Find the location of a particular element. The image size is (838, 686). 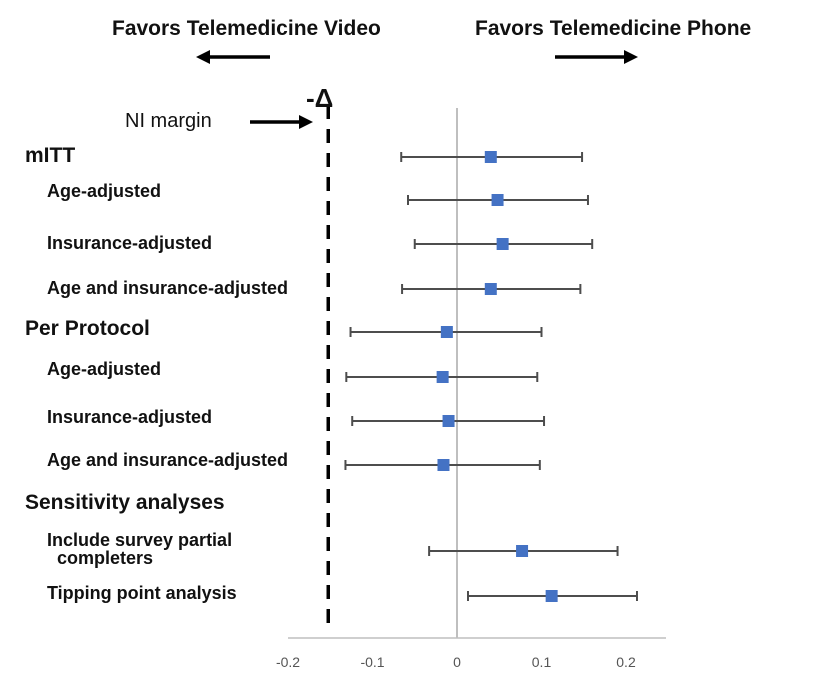

row-label: Include survey partial completers is located at coordinates (139, 549).